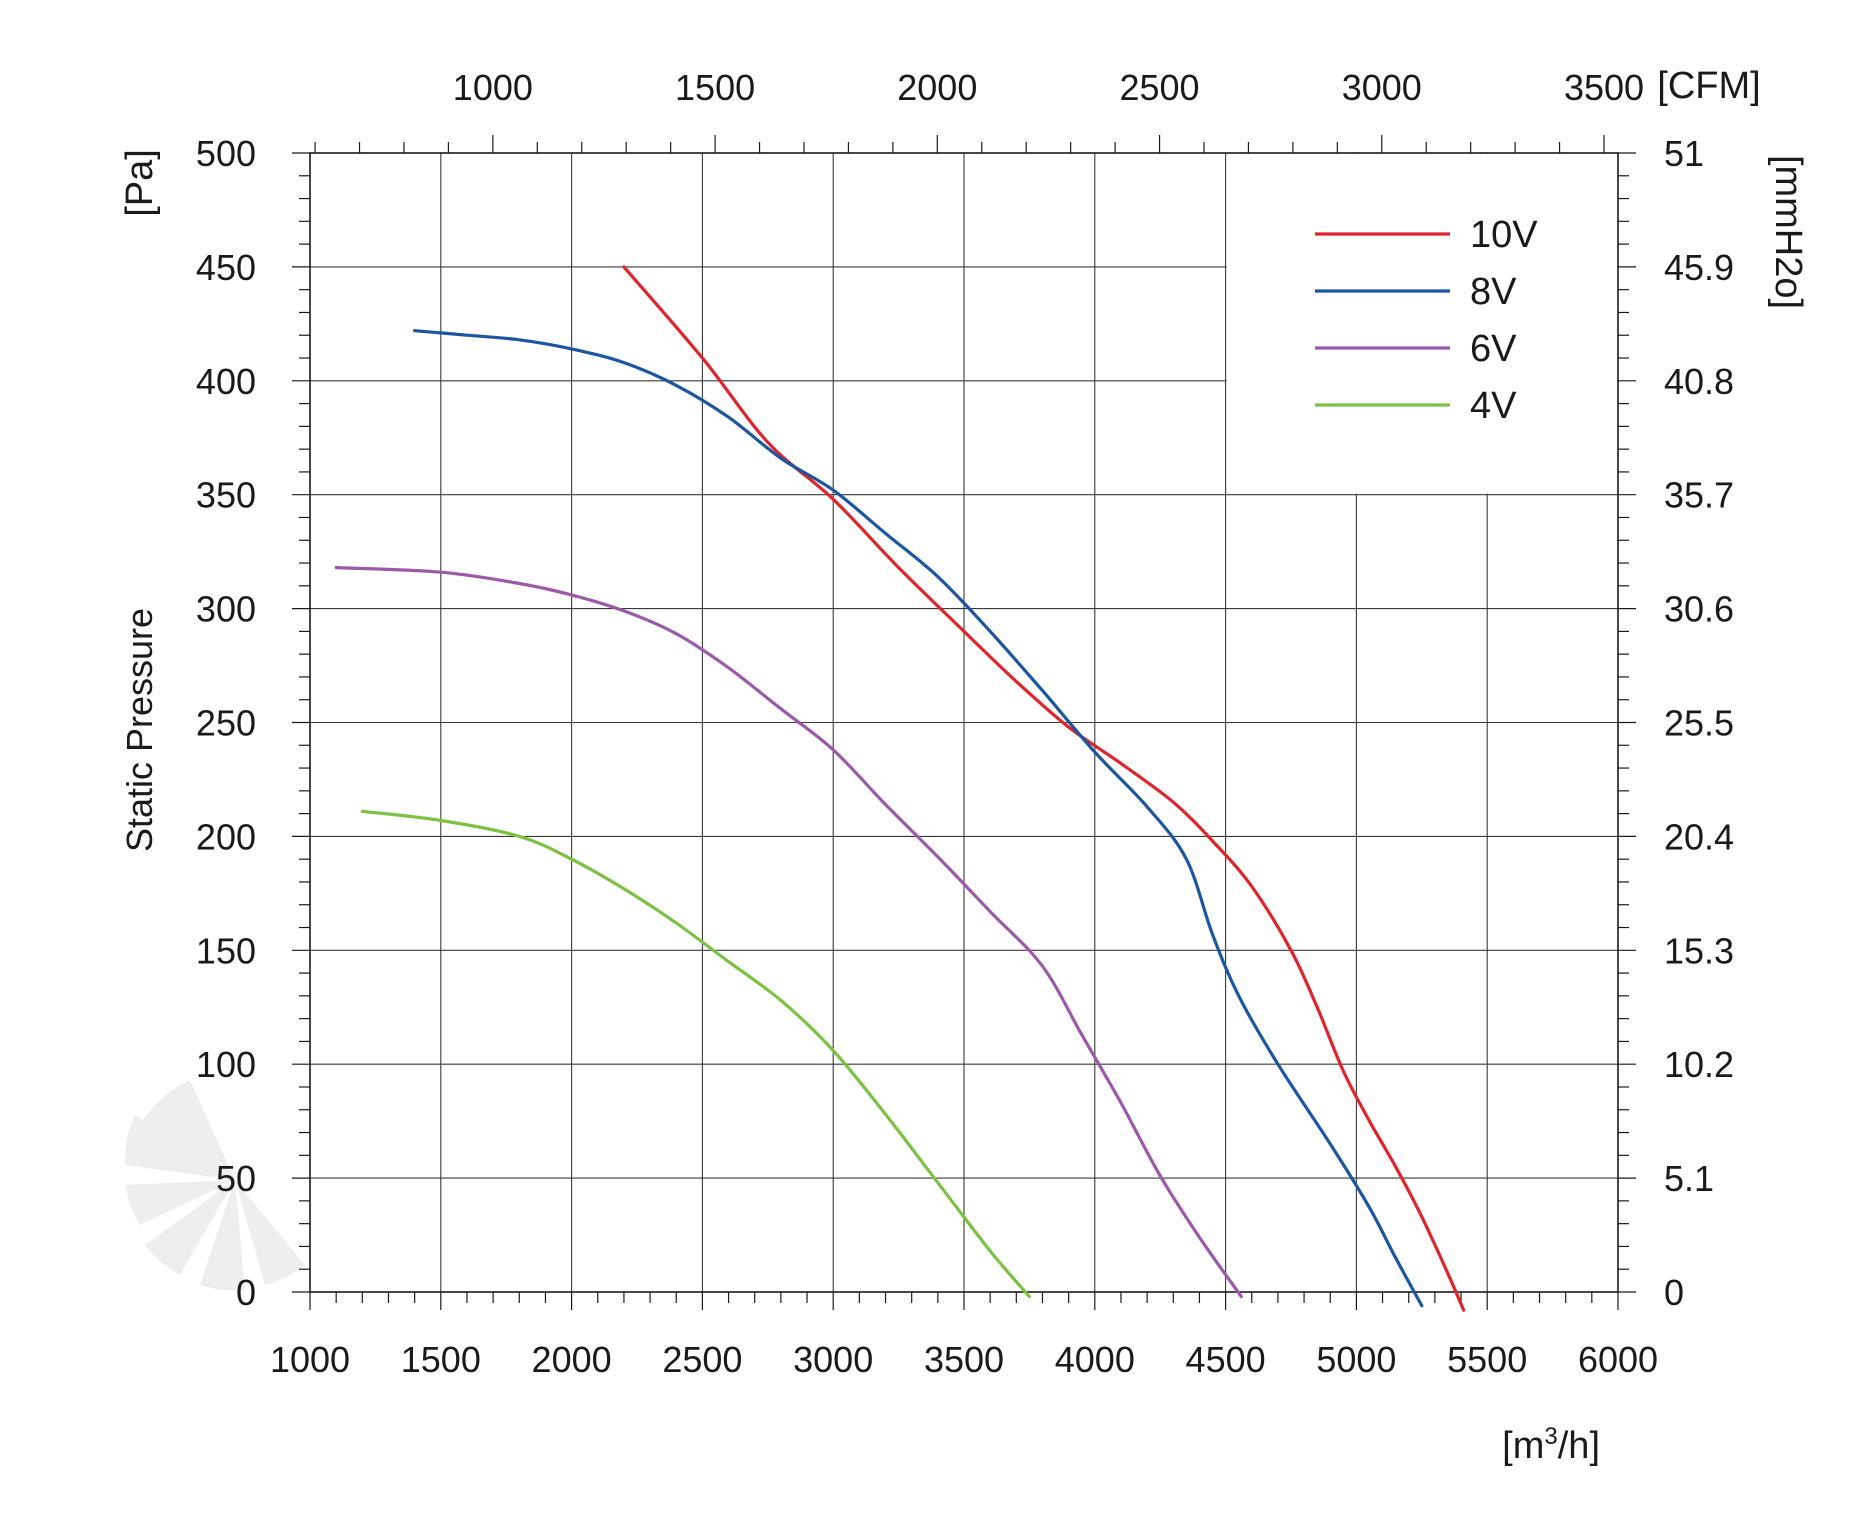  Describe the element at coordinates (1579, 1446) in the screenshot. I see `x-unit-tail: /h]` at that location.